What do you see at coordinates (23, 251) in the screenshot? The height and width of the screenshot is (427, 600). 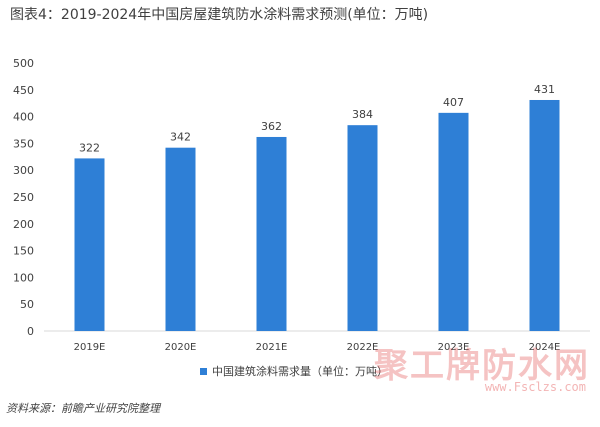 I see `y-tick-label: 150` at bounding box center [23, 251].